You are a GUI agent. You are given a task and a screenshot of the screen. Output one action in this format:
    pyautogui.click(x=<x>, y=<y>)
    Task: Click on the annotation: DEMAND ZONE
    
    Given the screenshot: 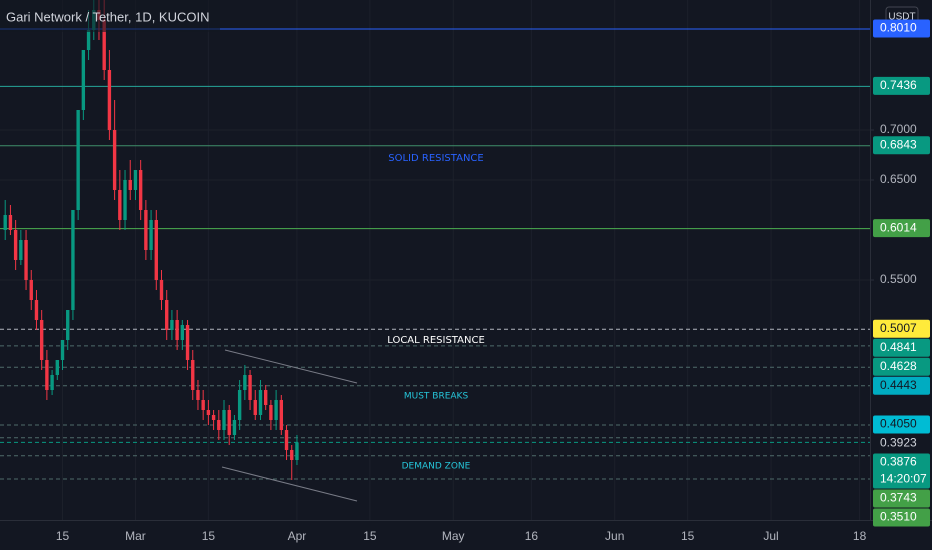 What is the action you would take?
    pyautogui.click(x=436, y=467)
    